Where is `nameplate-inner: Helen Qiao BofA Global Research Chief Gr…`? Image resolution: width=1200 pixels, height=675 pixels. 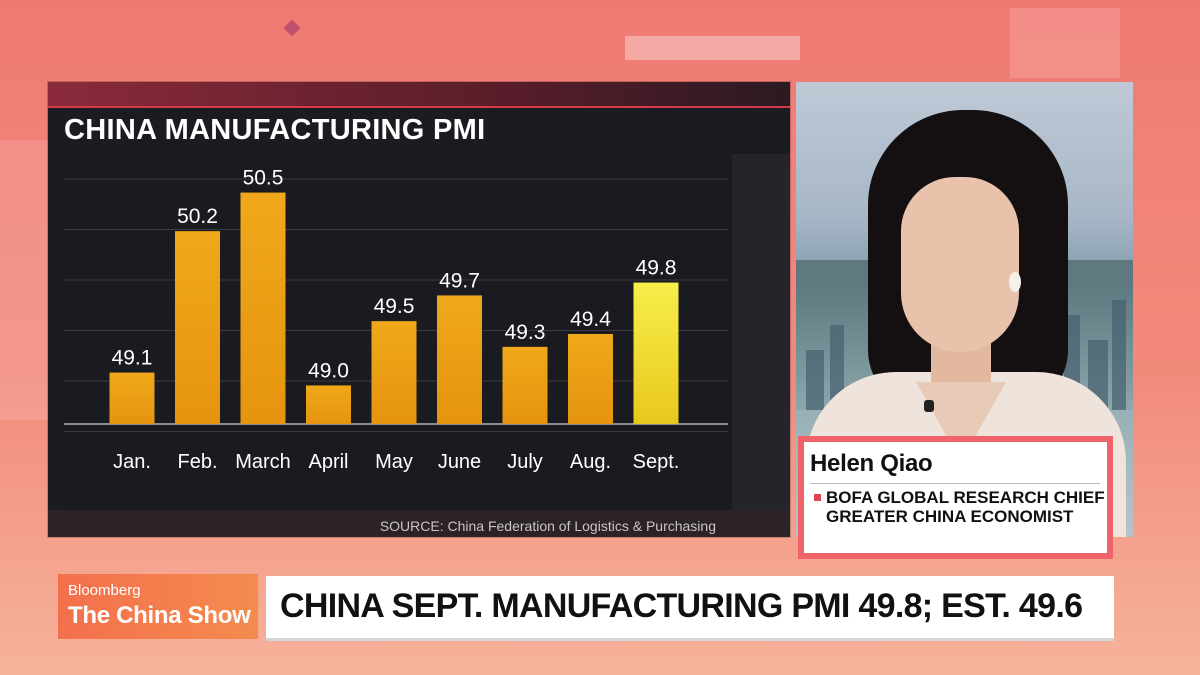
nameplate-inner: Helen Qiao BofA Global Research Chief Gr… is located at coordinates (955, 497).